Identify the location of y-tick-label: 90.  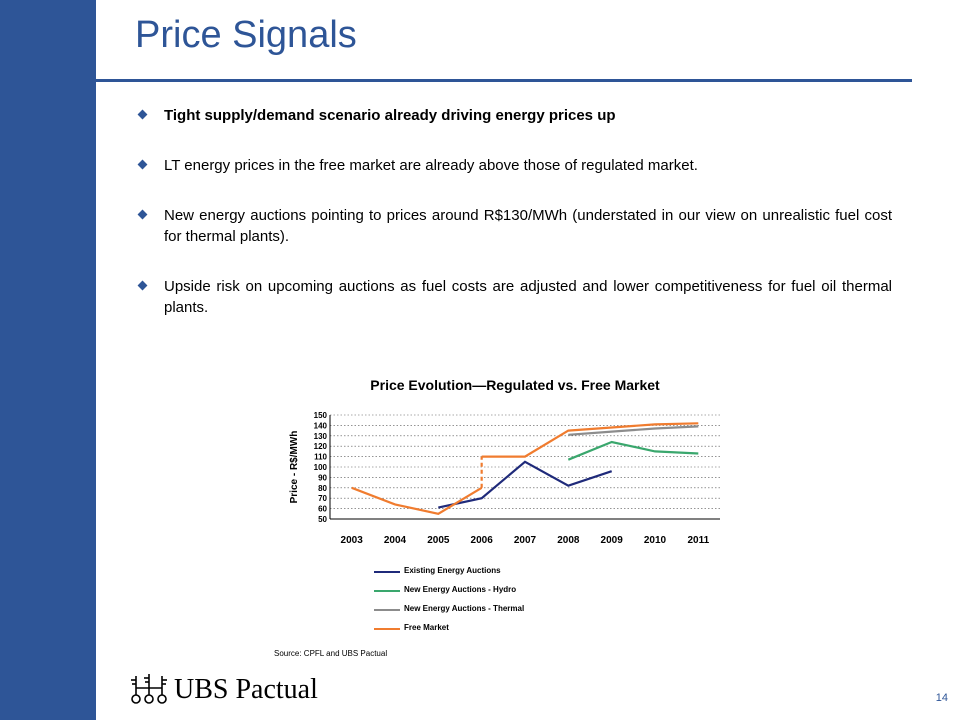
(322, 477).